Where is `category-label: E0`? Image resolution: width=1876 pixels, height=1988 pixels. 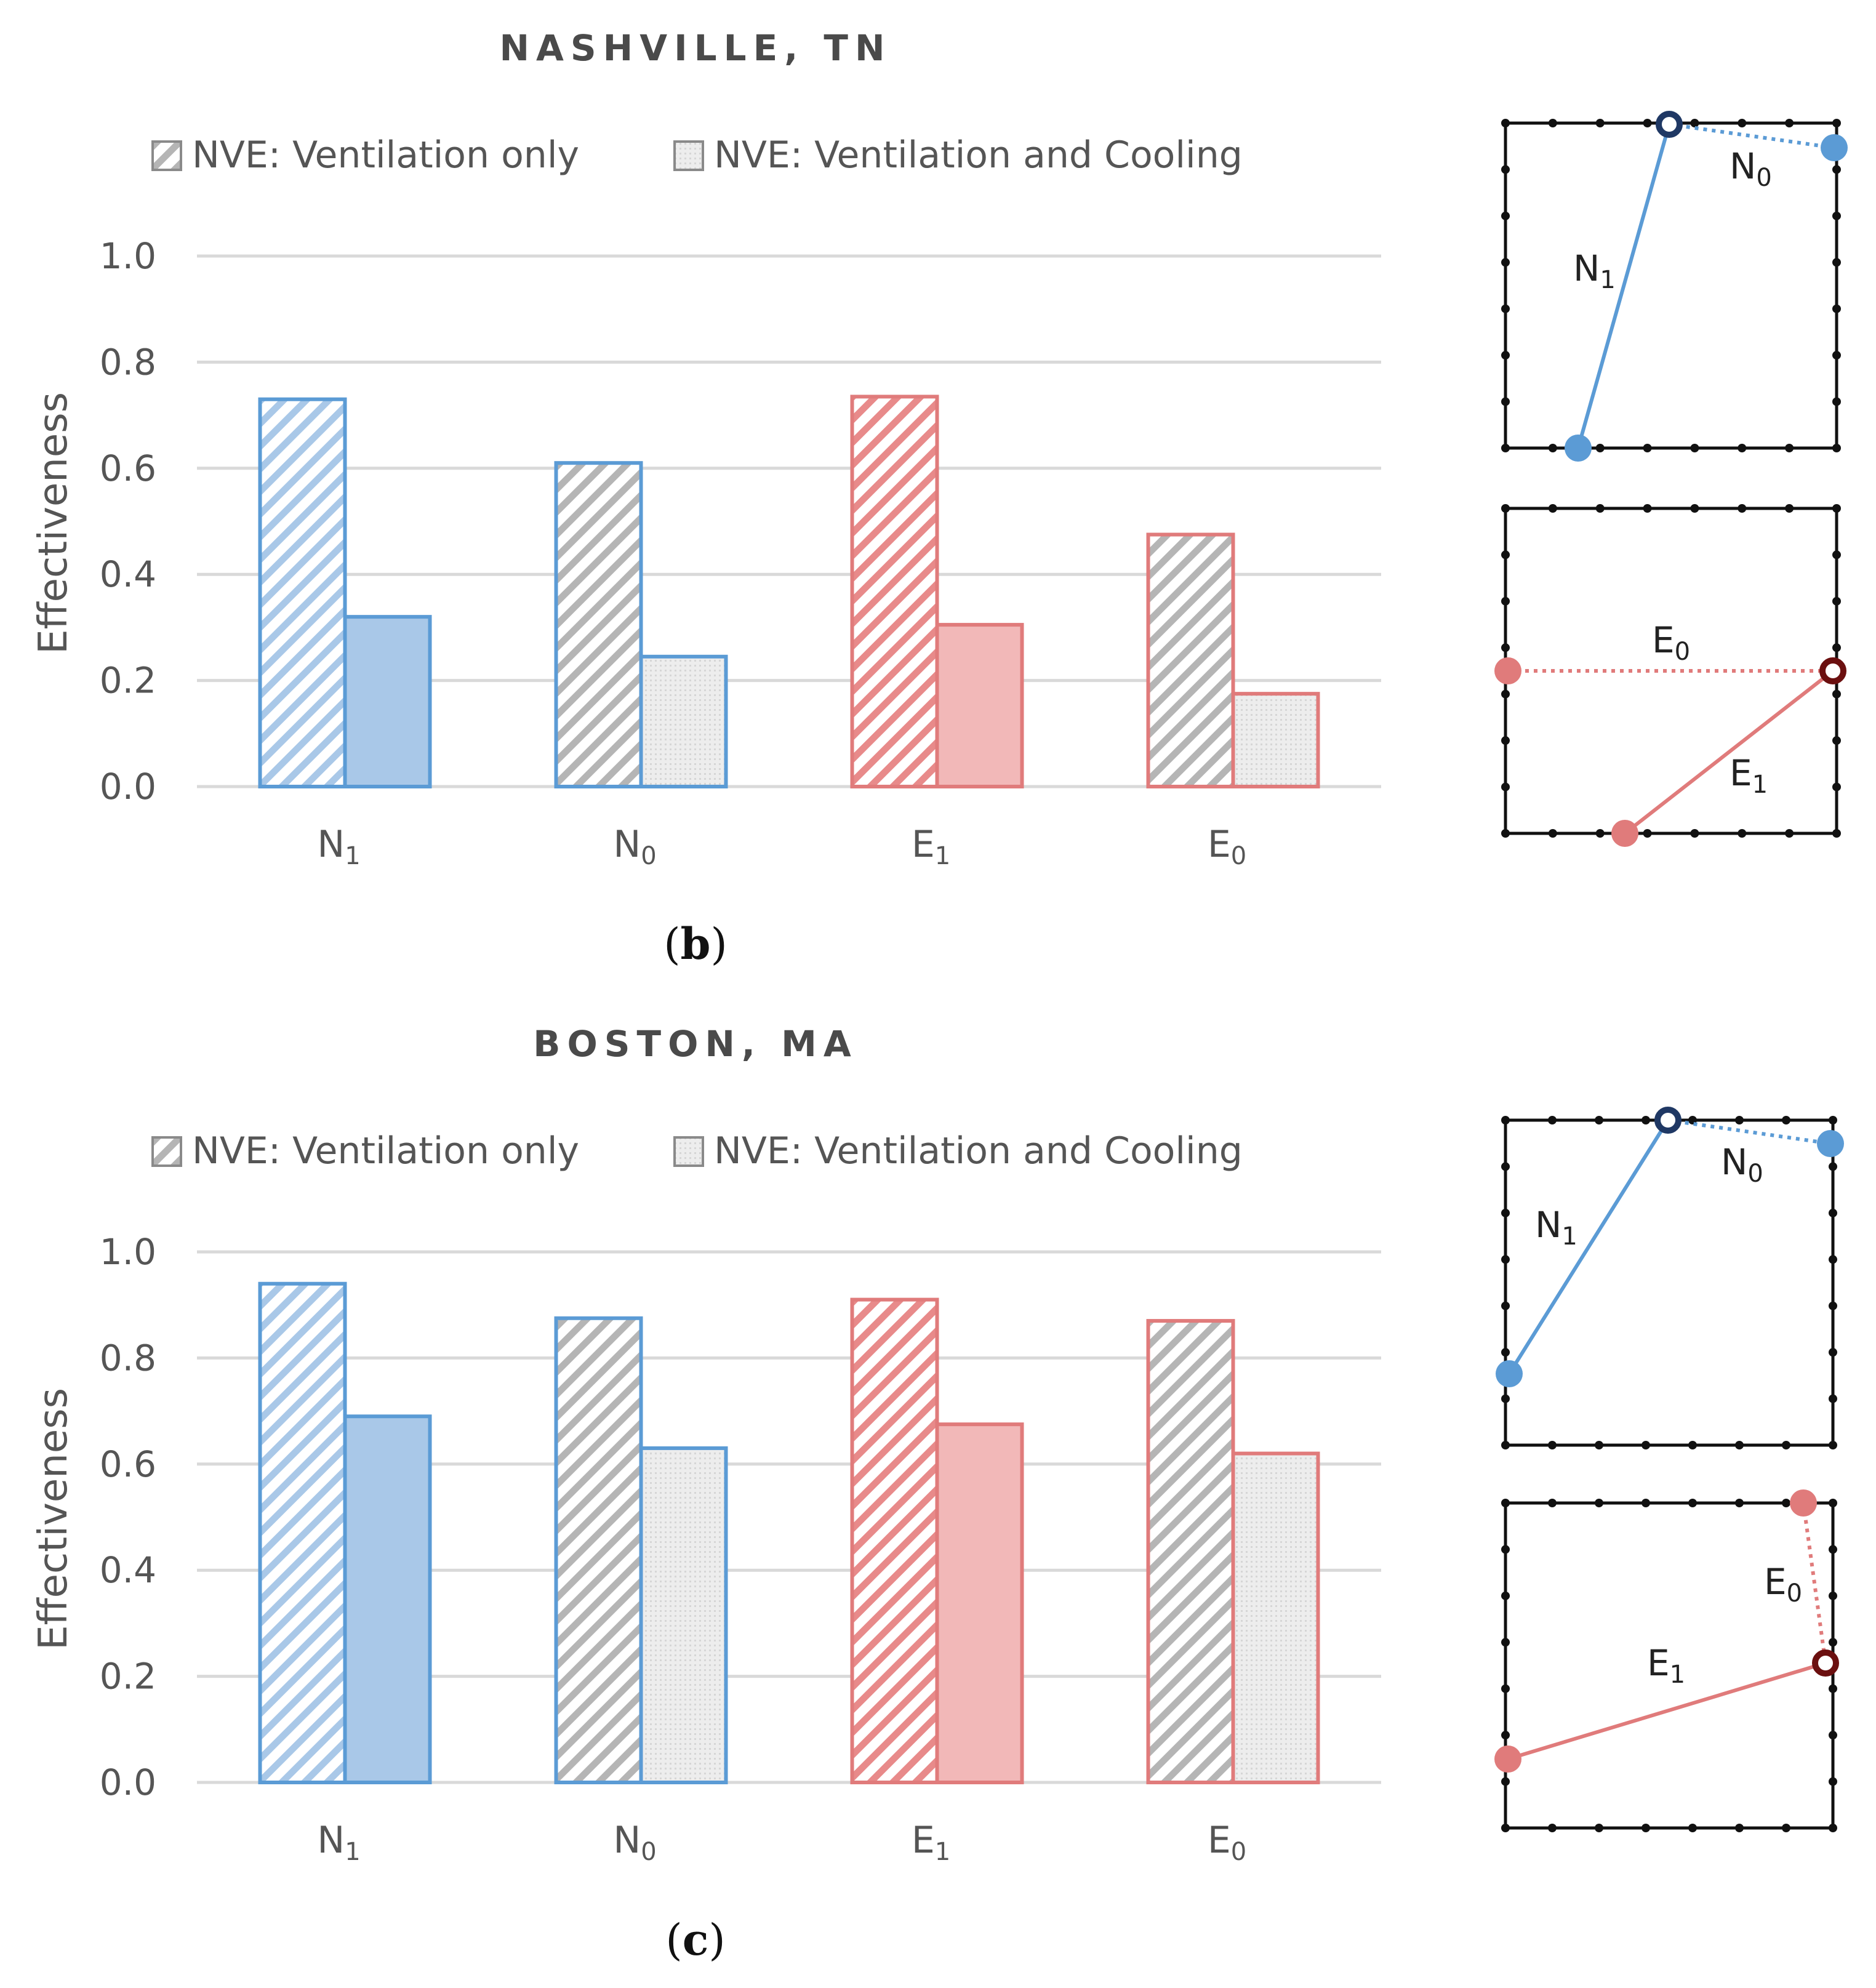 category-label: E0 is located at coordinates (1227, 1842).